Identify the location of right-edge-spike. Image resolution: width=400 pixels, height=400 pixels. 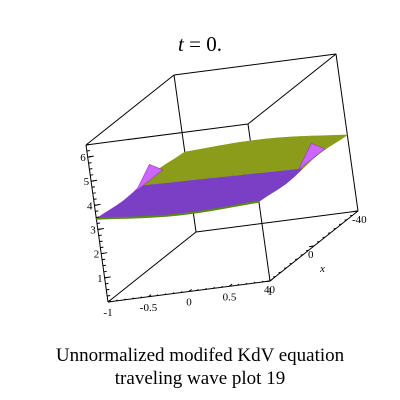
(312, 157).